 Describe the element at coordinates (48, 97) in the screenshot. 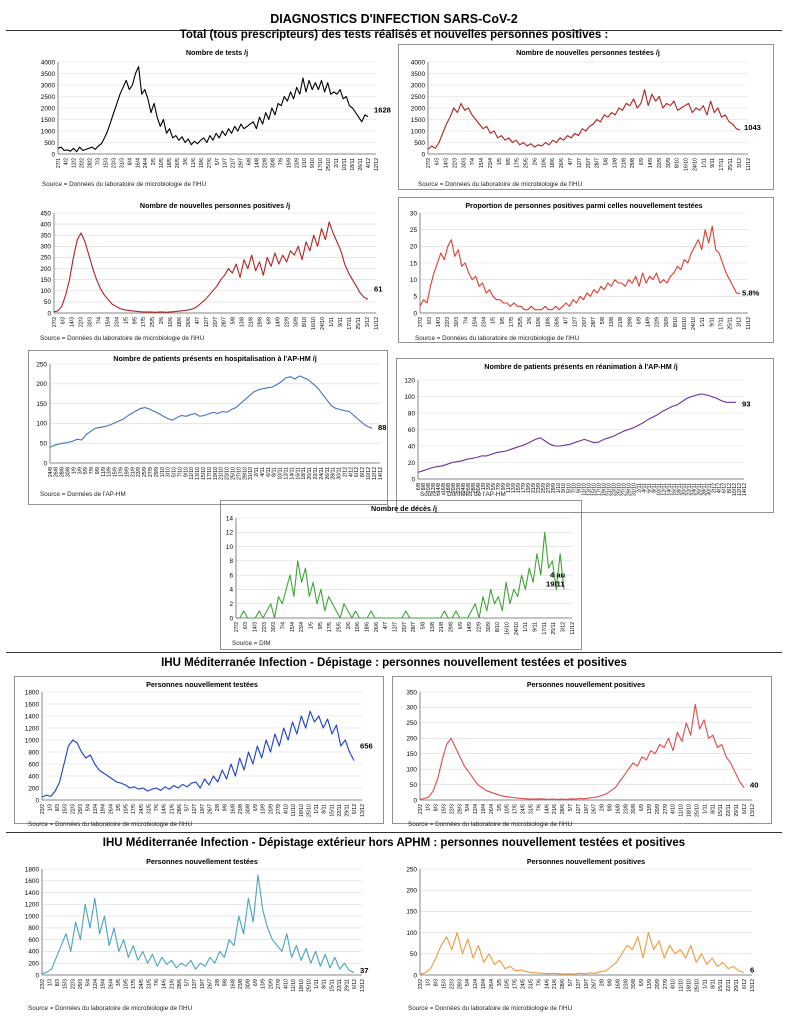

I see `y-tick-label: 2500` at that location.